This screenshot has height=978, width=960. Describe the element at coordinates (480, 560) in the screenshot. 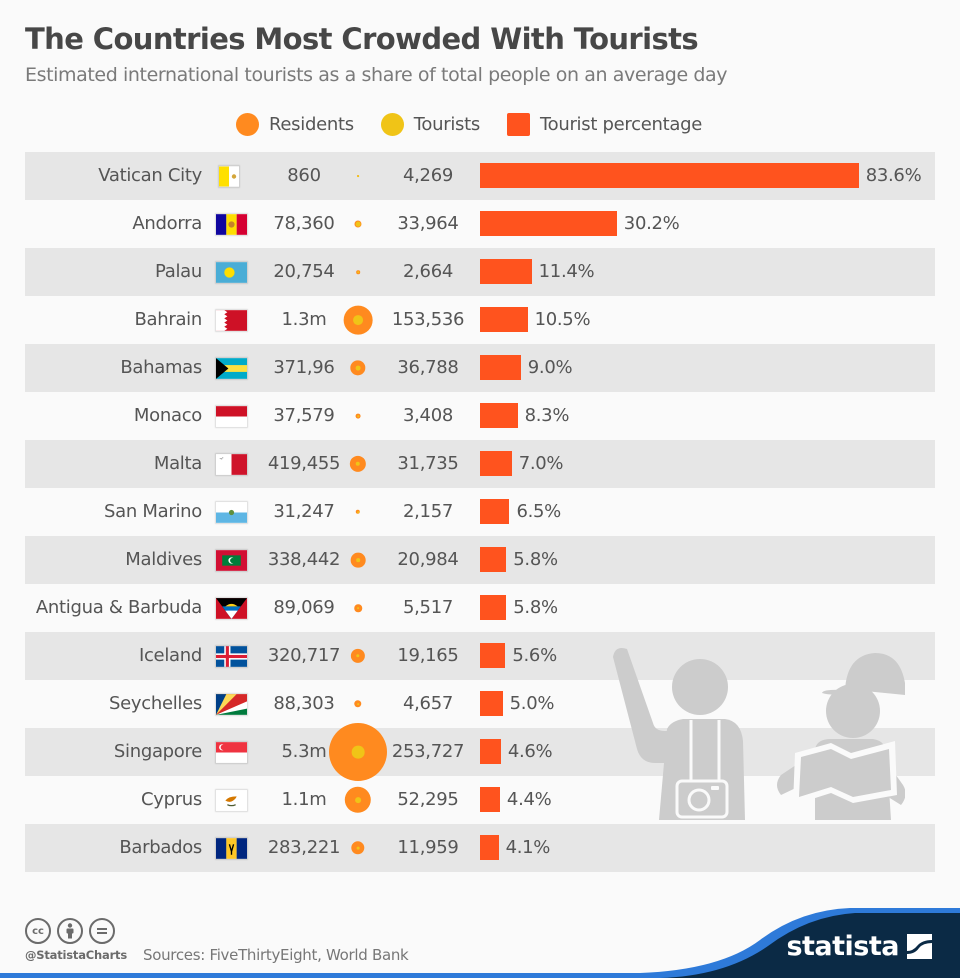

I see `table-row: Maldives 338,442 20,984 5.8%` at that location.